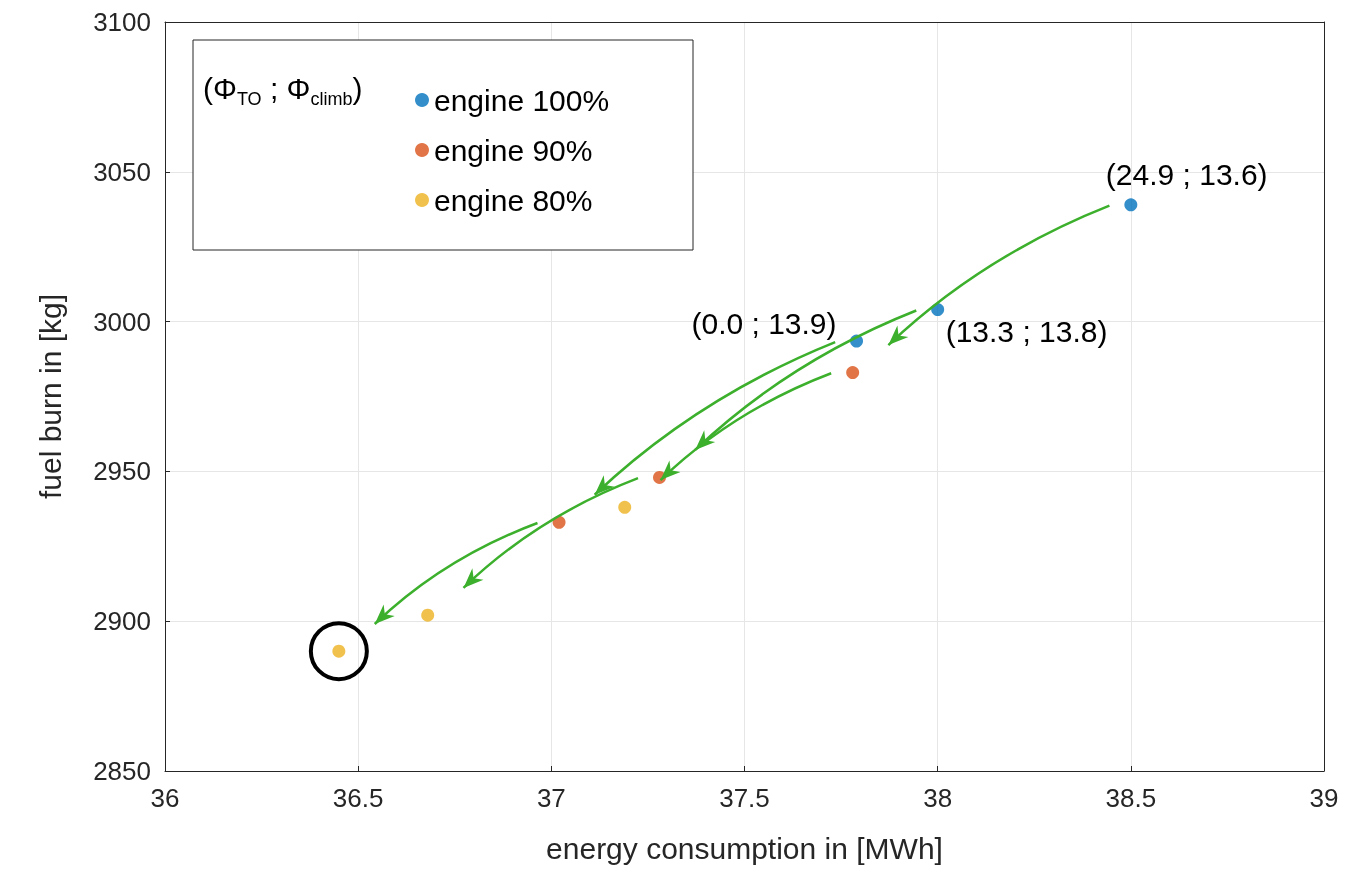 The image size is (1350, 887). Describe the element at coordinates (50, 396) in the screenshot. I see `y-axis-title: fuel burn in [kg]` at that location.